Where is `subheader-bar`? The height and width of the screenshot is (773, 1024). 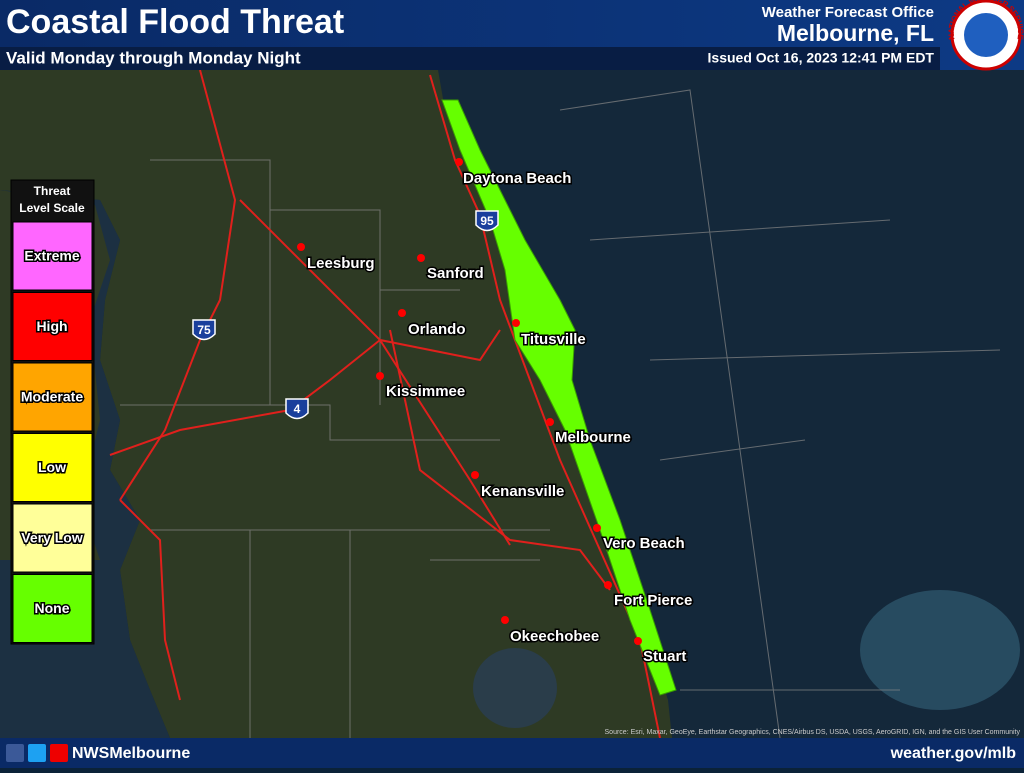
subheader-bar is located at coordinates (470, 58).